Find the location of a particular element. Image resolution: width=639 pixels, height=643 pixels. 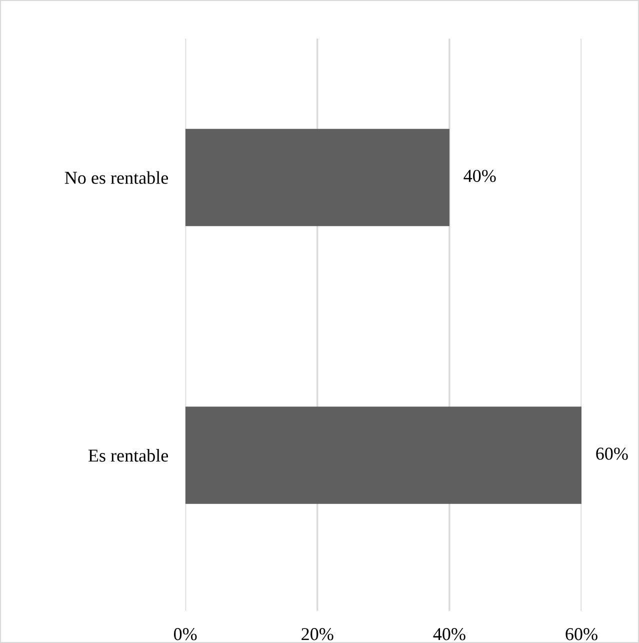

x-tick-label: 0% is located at coordinates (185, 634).